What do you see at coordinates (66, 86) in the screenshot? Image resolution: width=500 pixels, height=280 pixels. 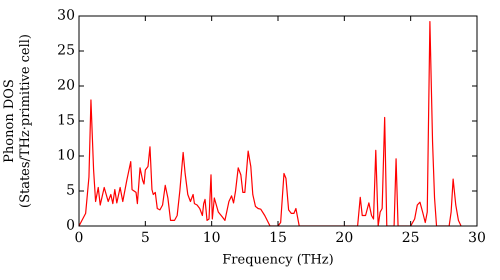 I see `y-tick-label: 20` at bounding box center [66, 86].